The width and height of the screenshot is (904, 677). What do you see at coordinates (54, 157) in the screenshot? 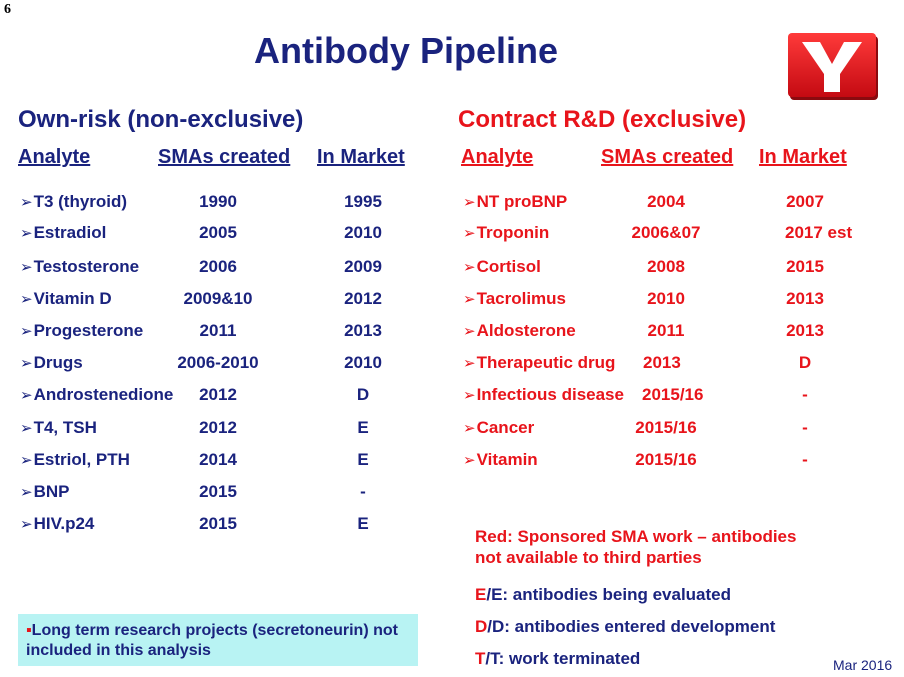
I see `left-header-analyte: Analyte` at bounding box center [54, 157].